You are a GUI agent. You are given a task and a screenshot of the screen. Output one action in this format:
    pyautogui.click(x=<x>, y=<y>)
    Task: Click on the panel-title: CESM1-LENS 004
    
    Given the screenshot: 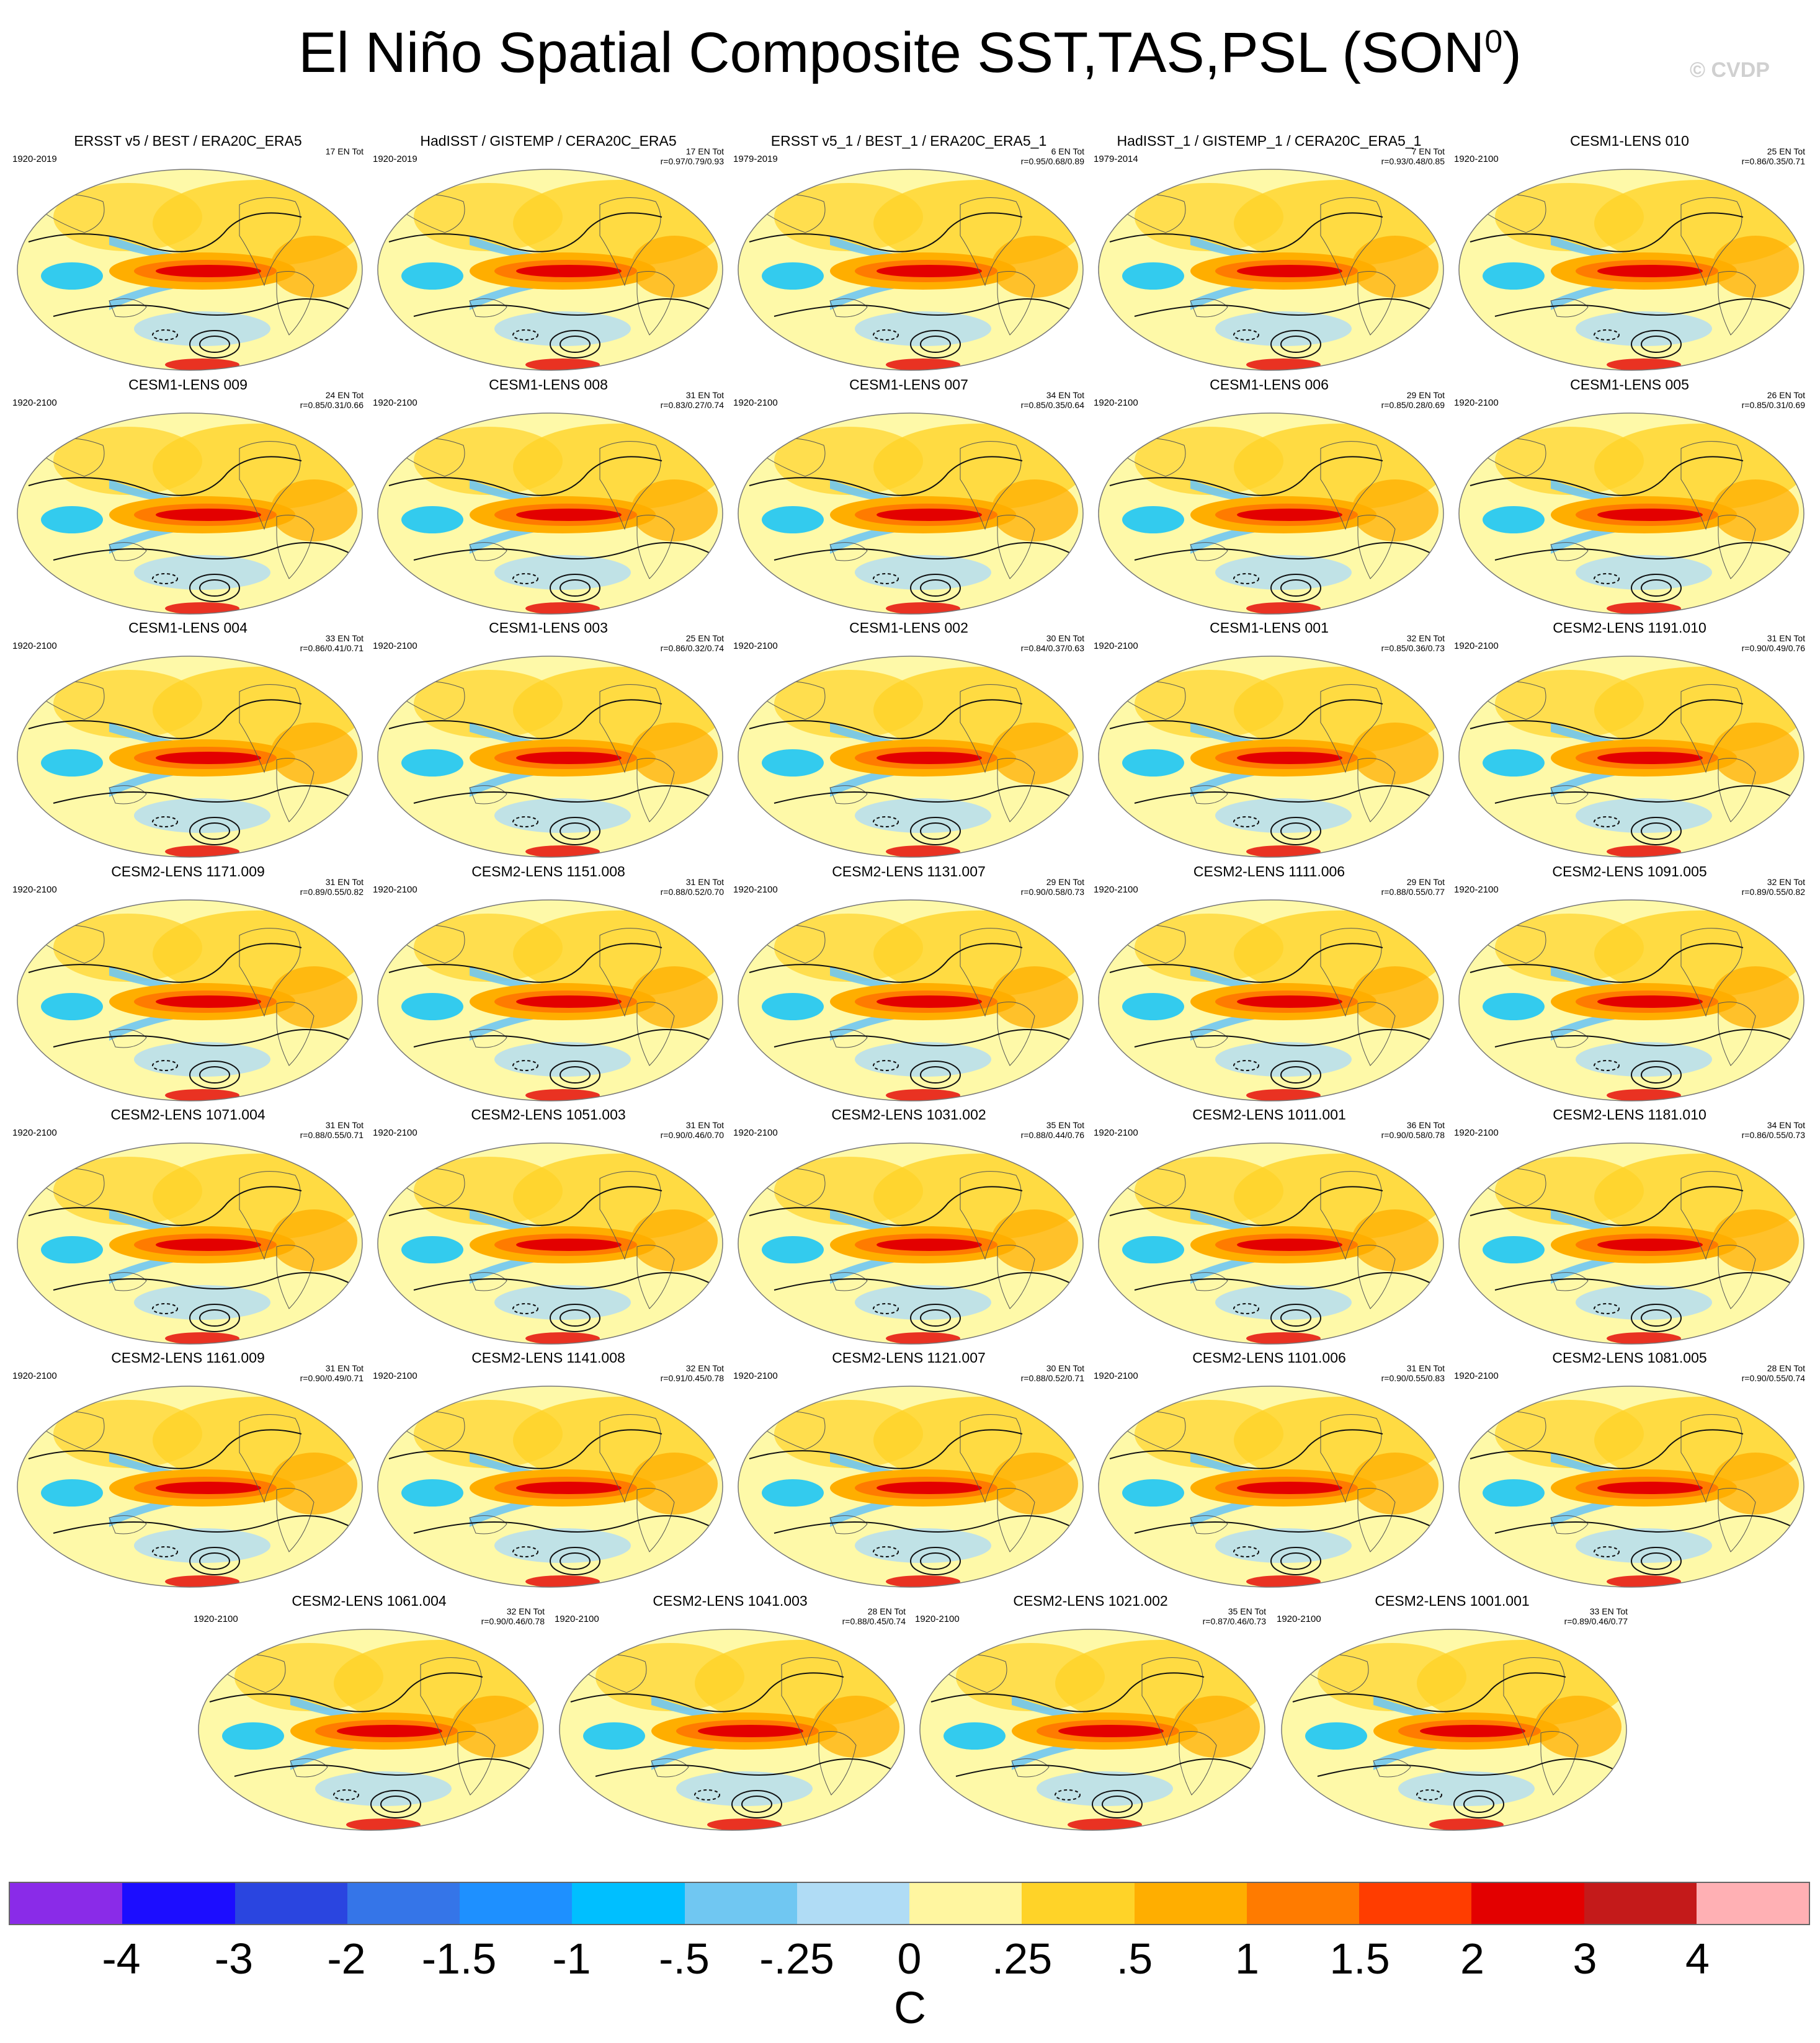 What is the action you would take?
    pyautogui.click(x=188, y=628)
    